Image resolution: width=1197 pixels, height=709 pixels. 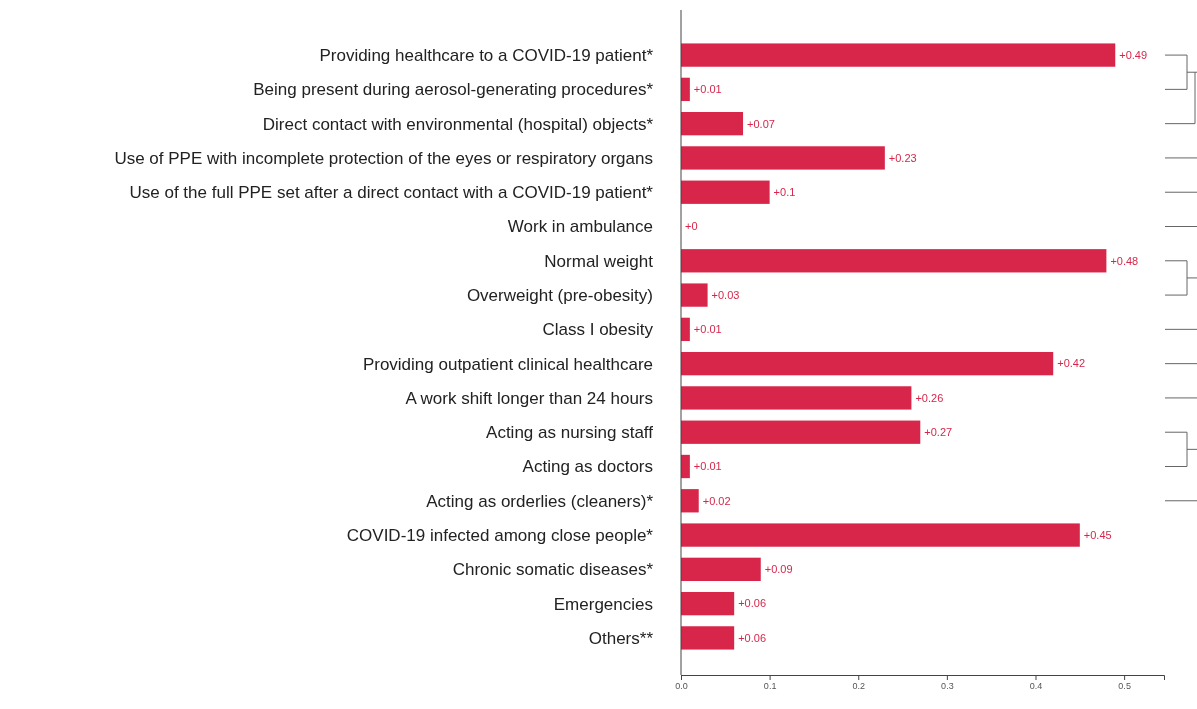 I want to click on y-tick-label: Normal weight, so click(x=599, y=261).